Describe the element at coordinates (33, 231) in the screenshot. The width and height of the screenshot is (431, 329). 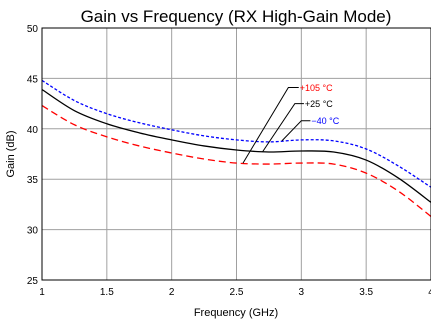
I see `y-tick-label: 30` at that location.